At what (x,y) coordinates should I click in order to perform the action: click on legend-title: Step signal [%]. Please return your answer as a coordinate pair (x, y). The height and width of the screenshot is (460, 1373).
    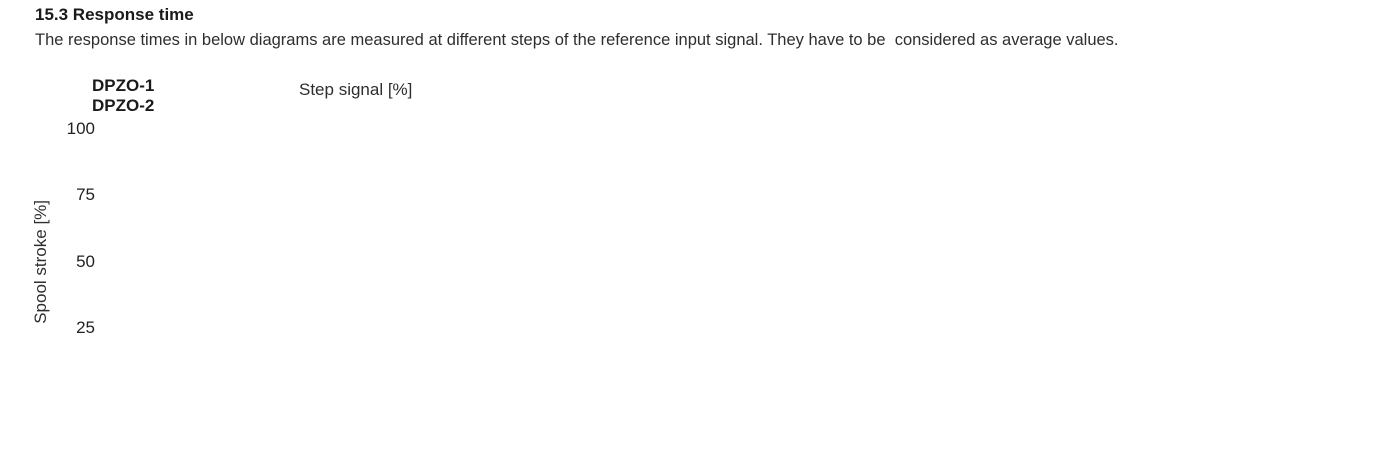
    Looking at the image, I should click on (356, 89).